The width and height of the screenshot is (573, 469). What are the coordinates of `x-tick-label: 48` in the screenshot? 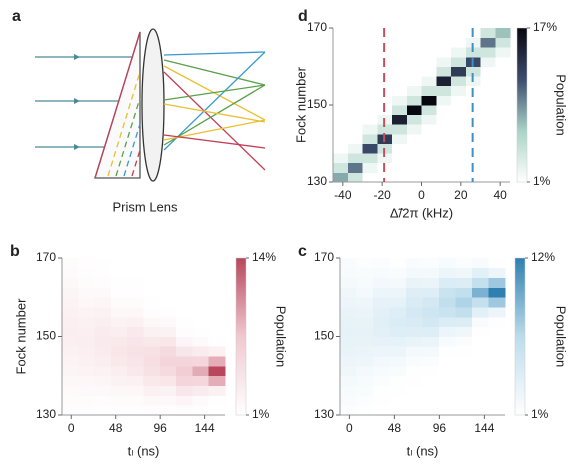 It's located at (116, 428).